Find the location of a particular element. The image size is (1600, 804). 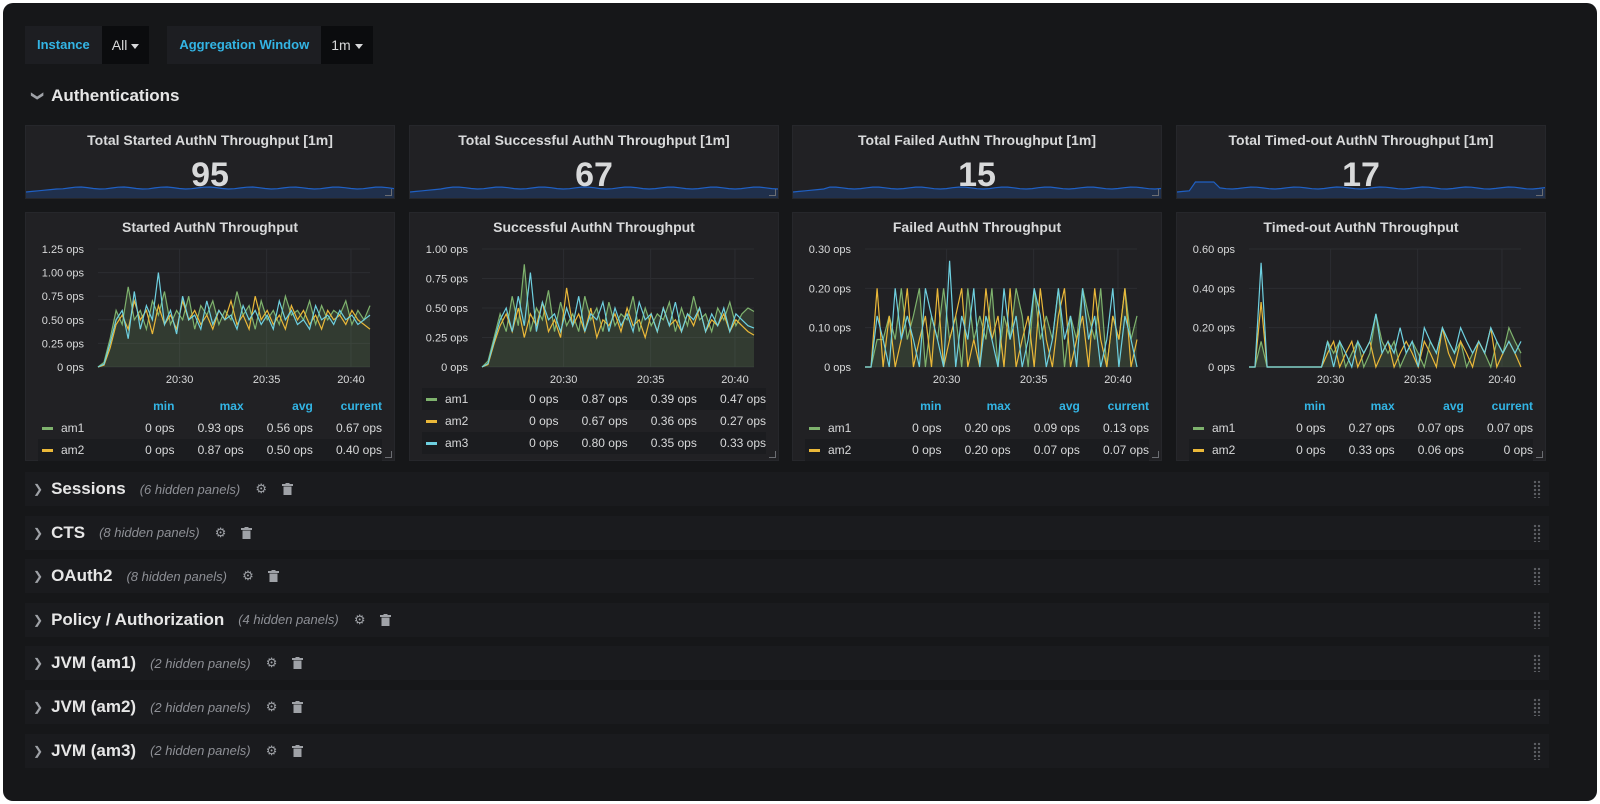

row-authentications: ❯ Authentications is located at coordinates (105, 96).